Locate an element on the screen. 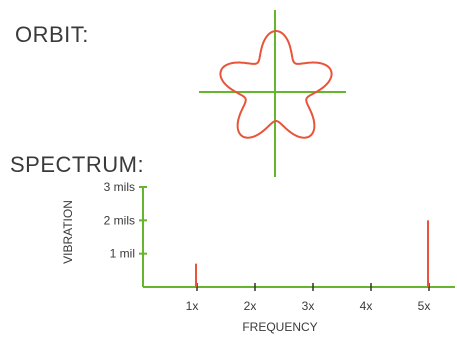 The height and width of the screenshot is (337, 457). orbit-heading: ORBIT: is located at coordinates (52, 34).